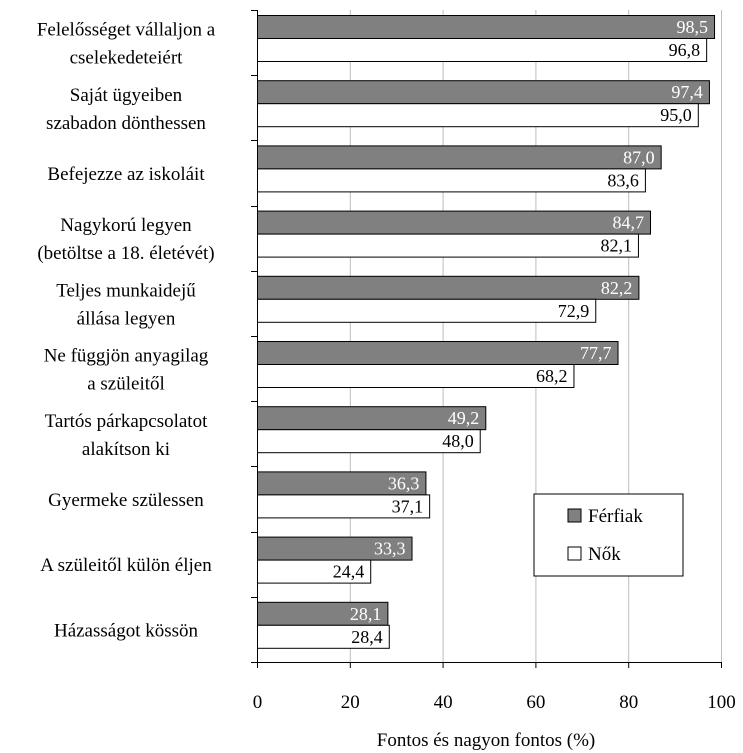 The width and height of the screenshot is (743, 753). Describe the element at coordinates (629, 223) in the screenshot. I see `value-label-men: 84,7` at that location.